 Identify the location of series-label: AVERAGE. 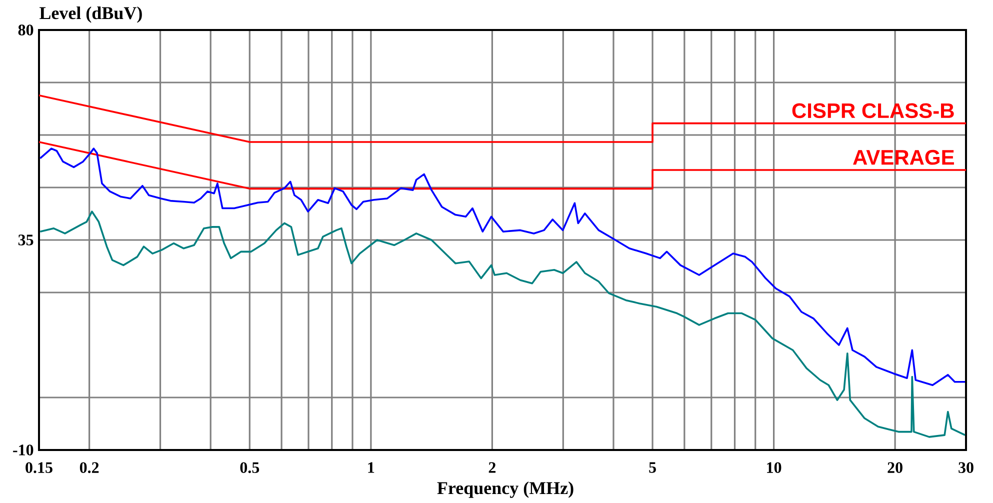
(903, 157).